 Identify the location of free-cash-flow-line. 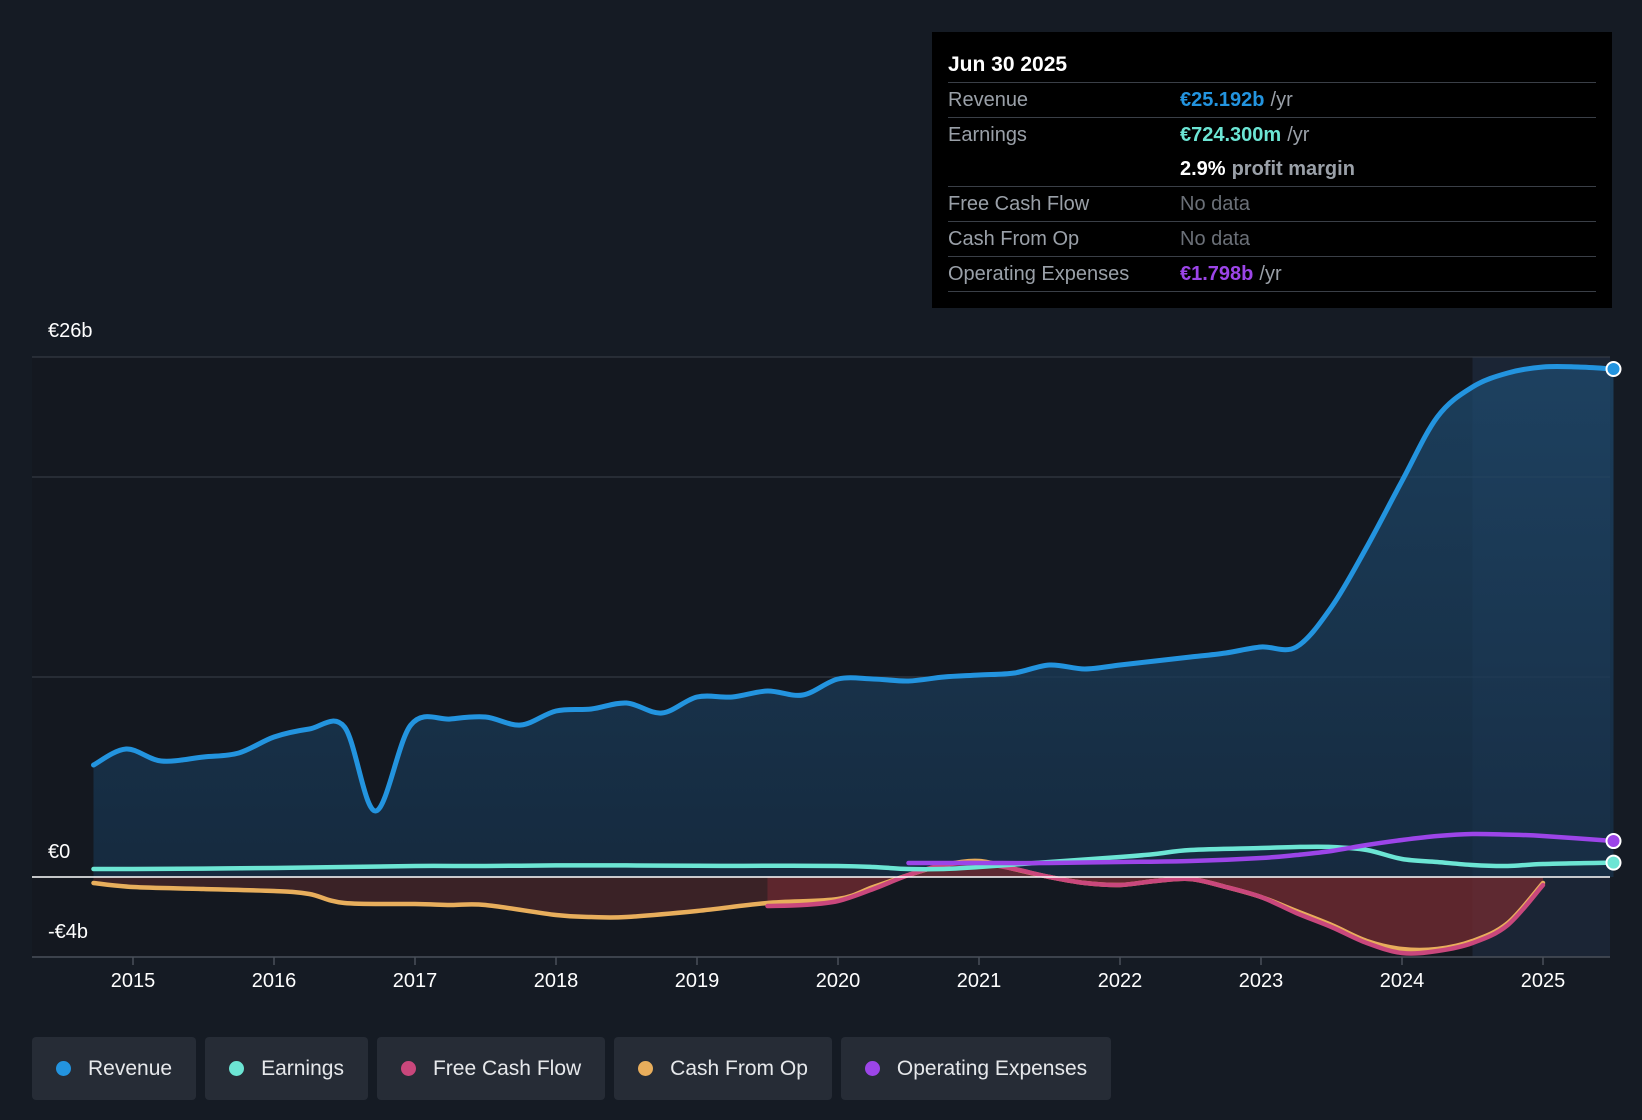
(1155, 908).